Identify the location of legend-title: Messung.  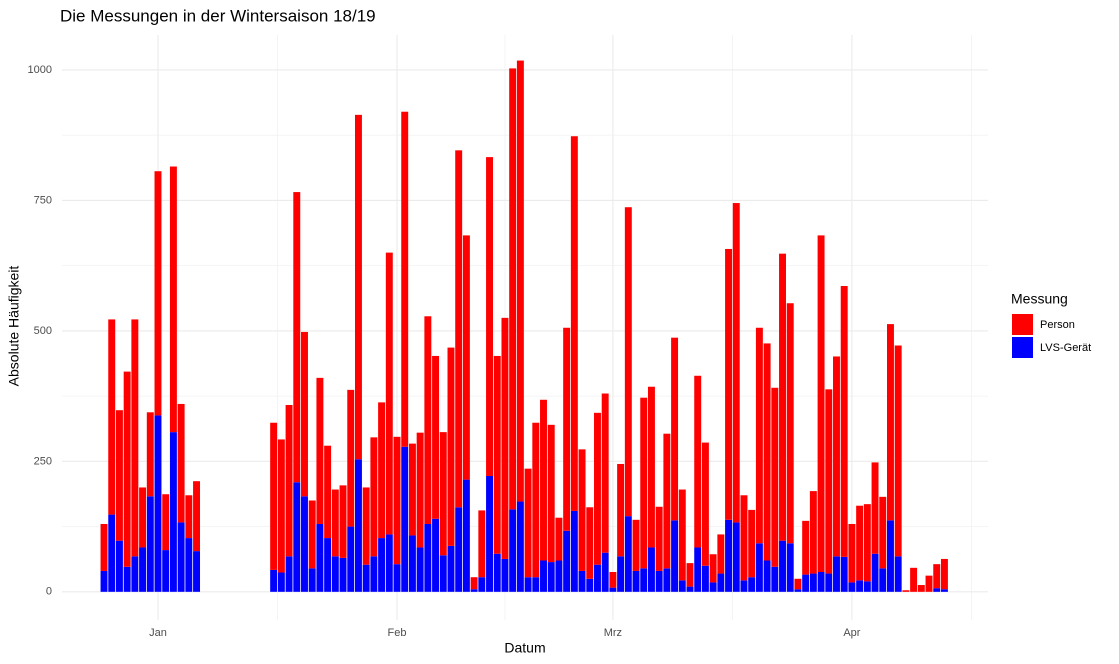
(1039, 299).